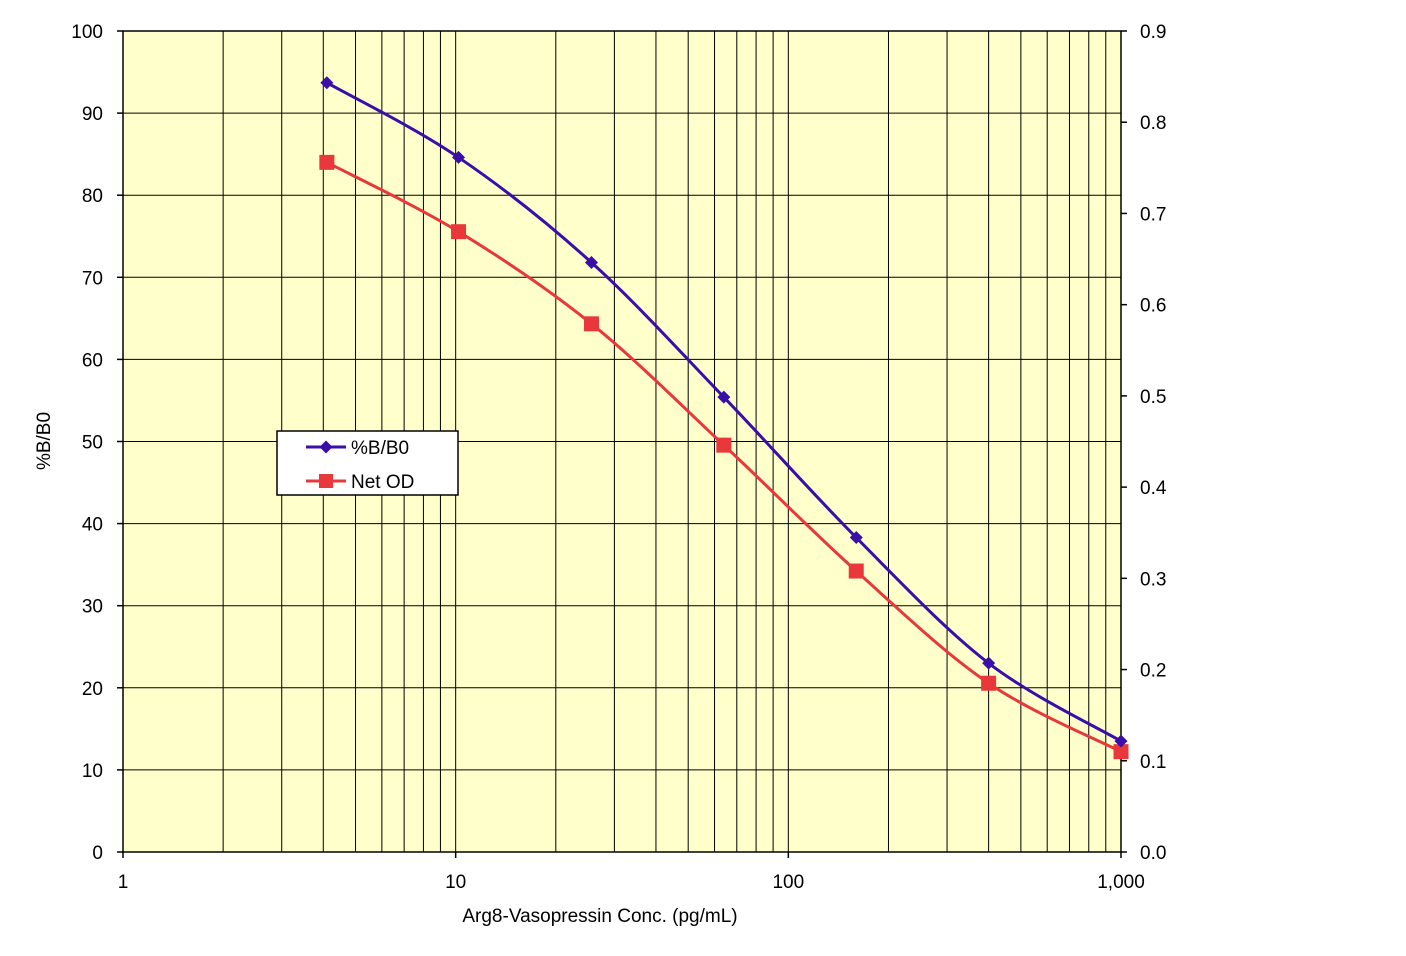 The image size is (1406, 956). What do you see at coordinates (1153, 397) in the screenshot?
I see `y2-tick-label: 0.5` at bounding box center [1153, 397].